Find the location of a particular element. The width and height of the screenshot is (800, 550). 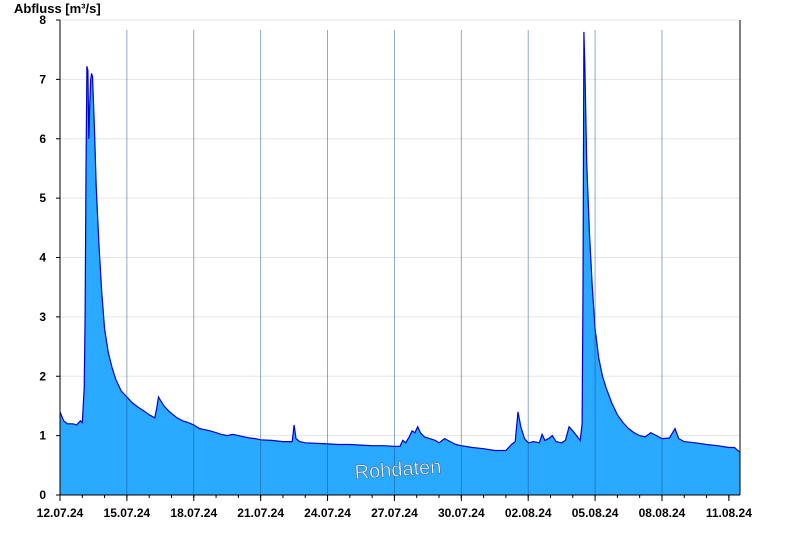

x-tick-label: 30.07.24 is located at coordinates (461, 513).